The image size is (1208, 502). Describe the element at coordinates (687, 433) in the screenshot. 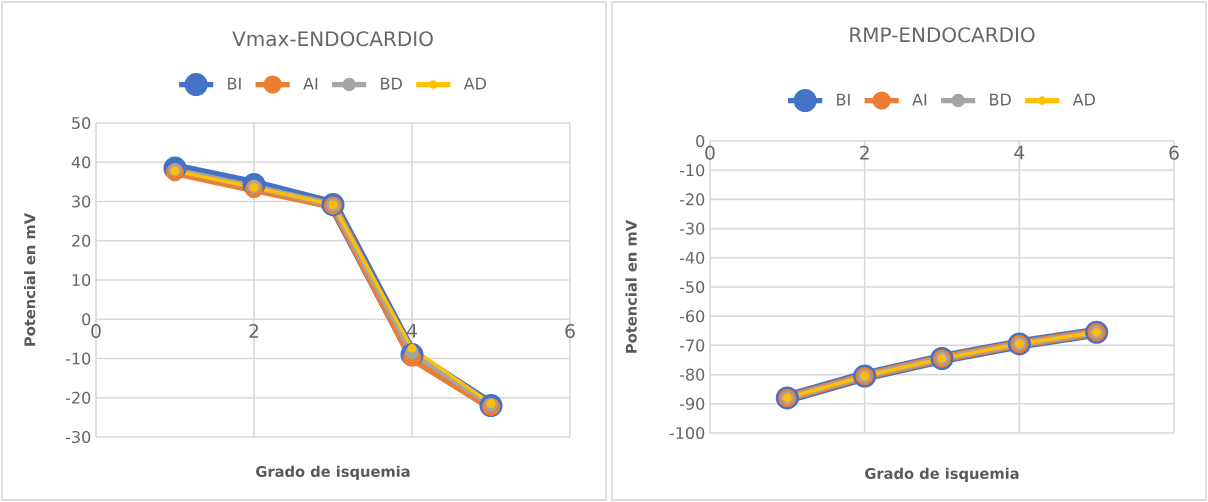

I see `y-tick-label: -100` at that location.